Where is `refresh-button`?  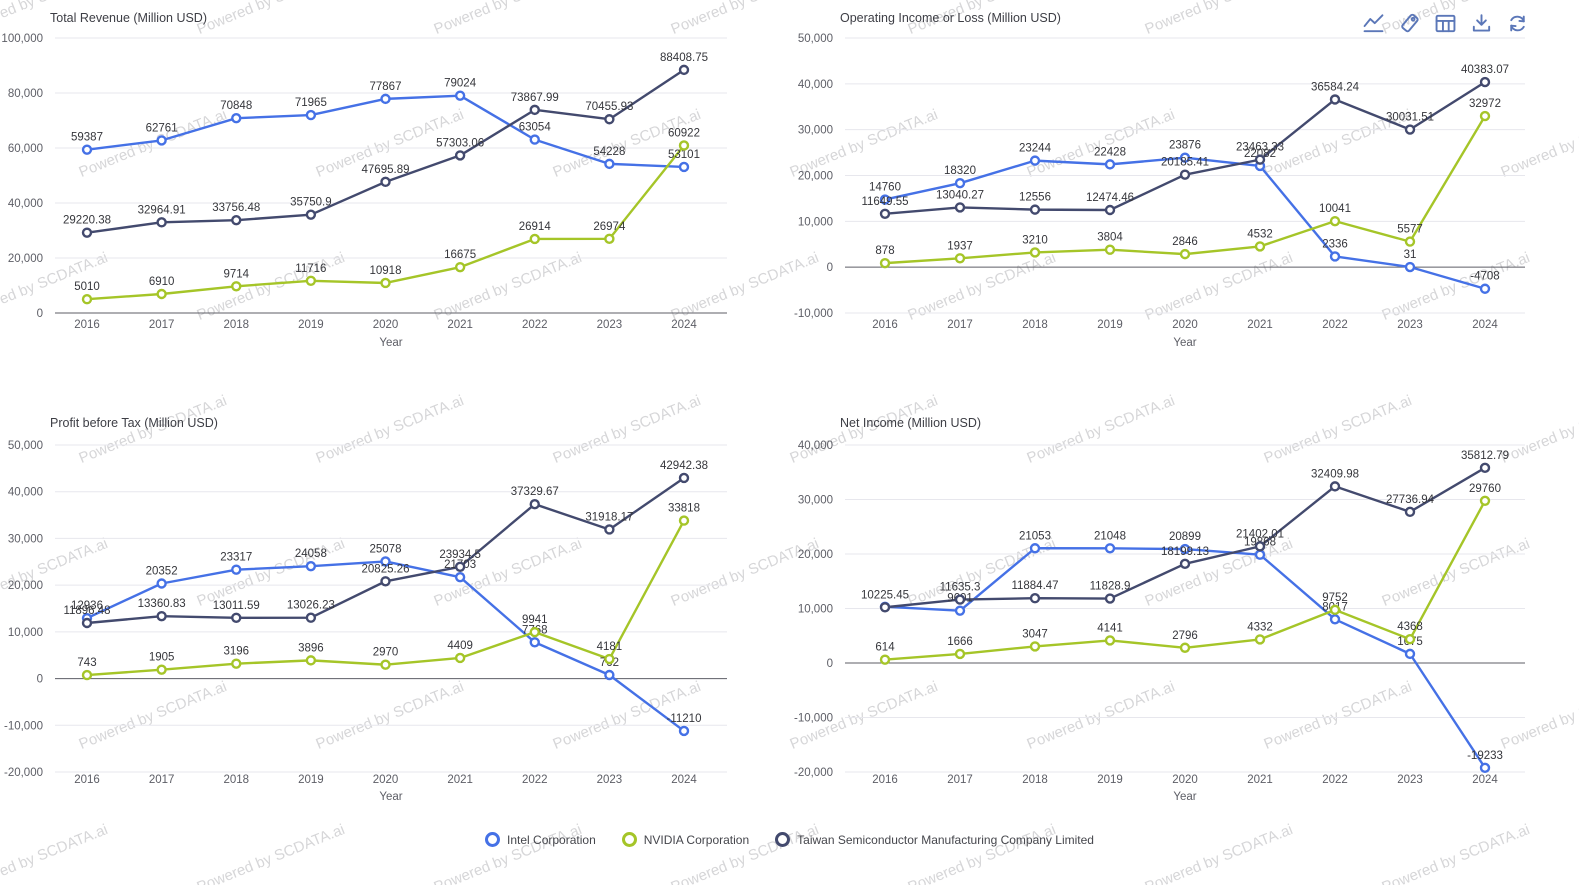 refresh-button is located at coordinates (1517, 23).